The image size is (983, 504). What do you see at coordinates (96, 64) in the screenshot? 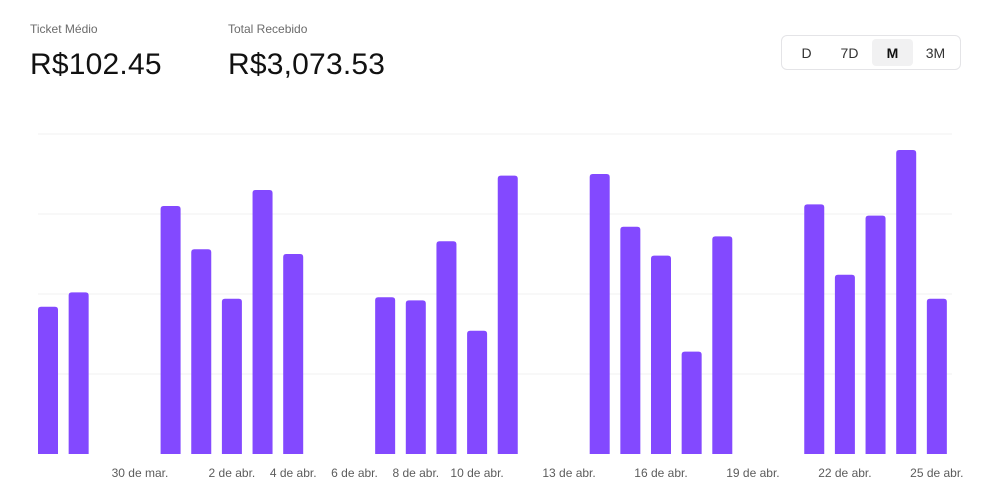
I see `ticket-medio-value: R$102.45` at bounding box center [96, 64].